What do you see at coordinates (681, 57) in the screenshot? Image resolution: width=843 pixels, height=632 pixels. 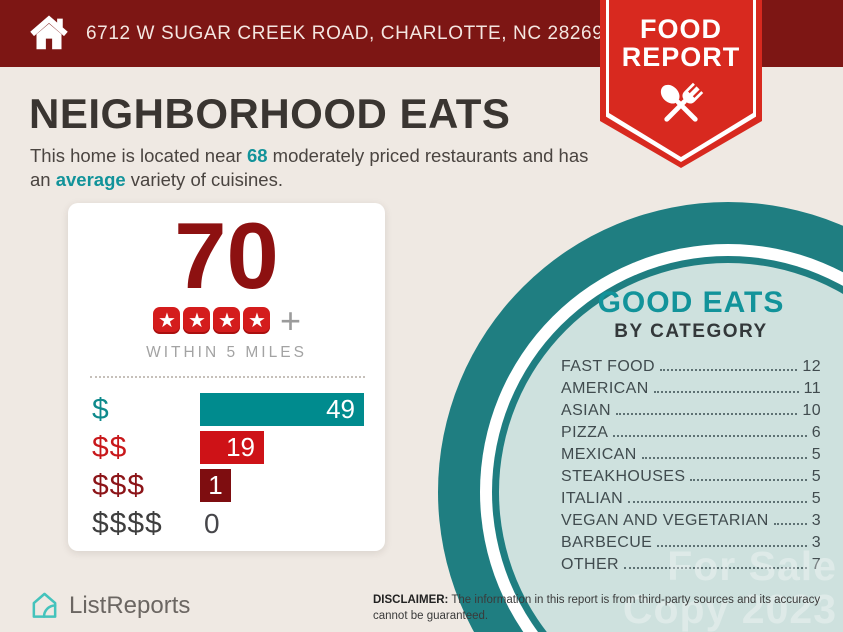 I see `ribbon-title-line2: REPORT` at bounding box center [681, 57].